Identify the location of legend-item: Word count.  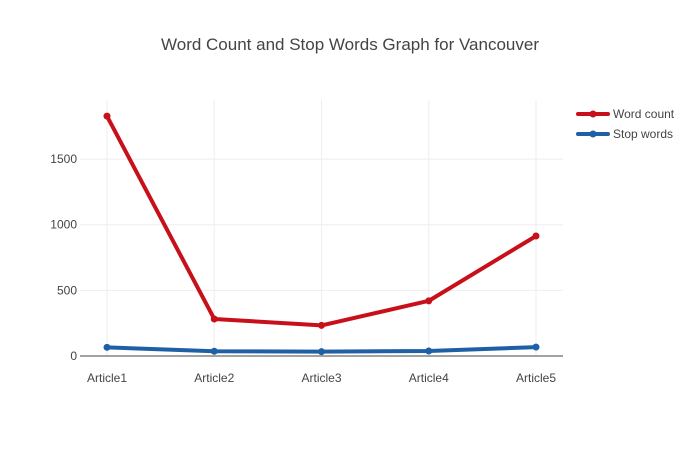
(625, 114).